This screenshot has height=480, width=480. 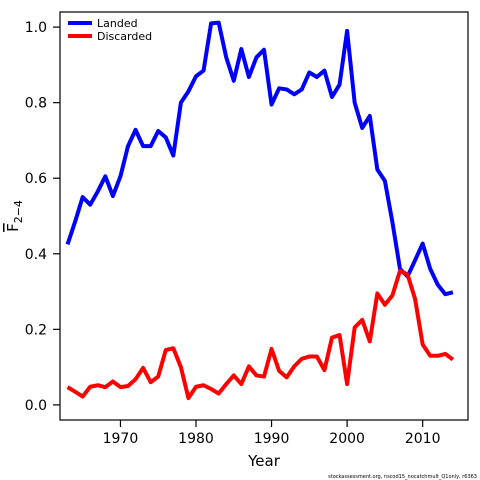 What do you see at coordinates (121, 439) in the screenshot?
I see `x-tick-label: 1970` at bounding box center [121, 439].